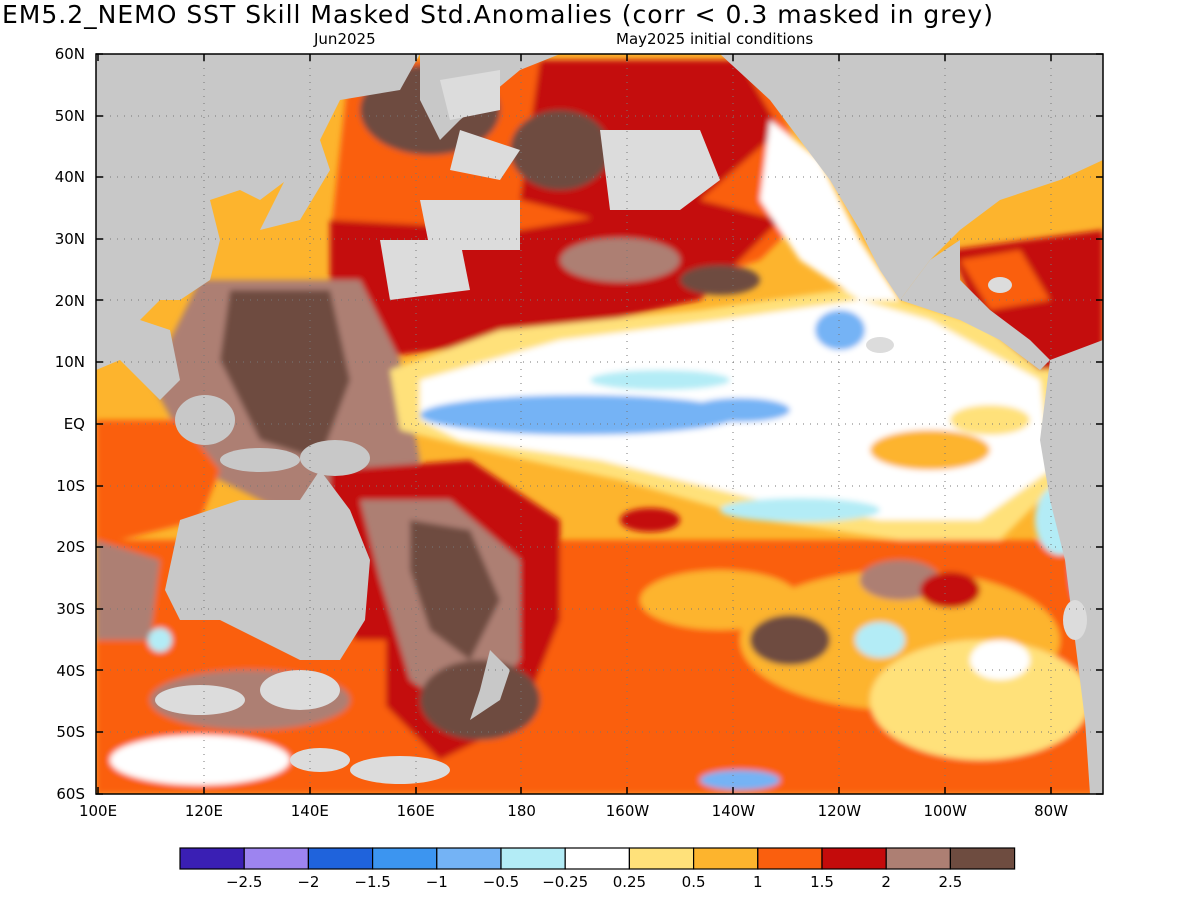  I want to click on lat-label: 20S, so click(70, 547).